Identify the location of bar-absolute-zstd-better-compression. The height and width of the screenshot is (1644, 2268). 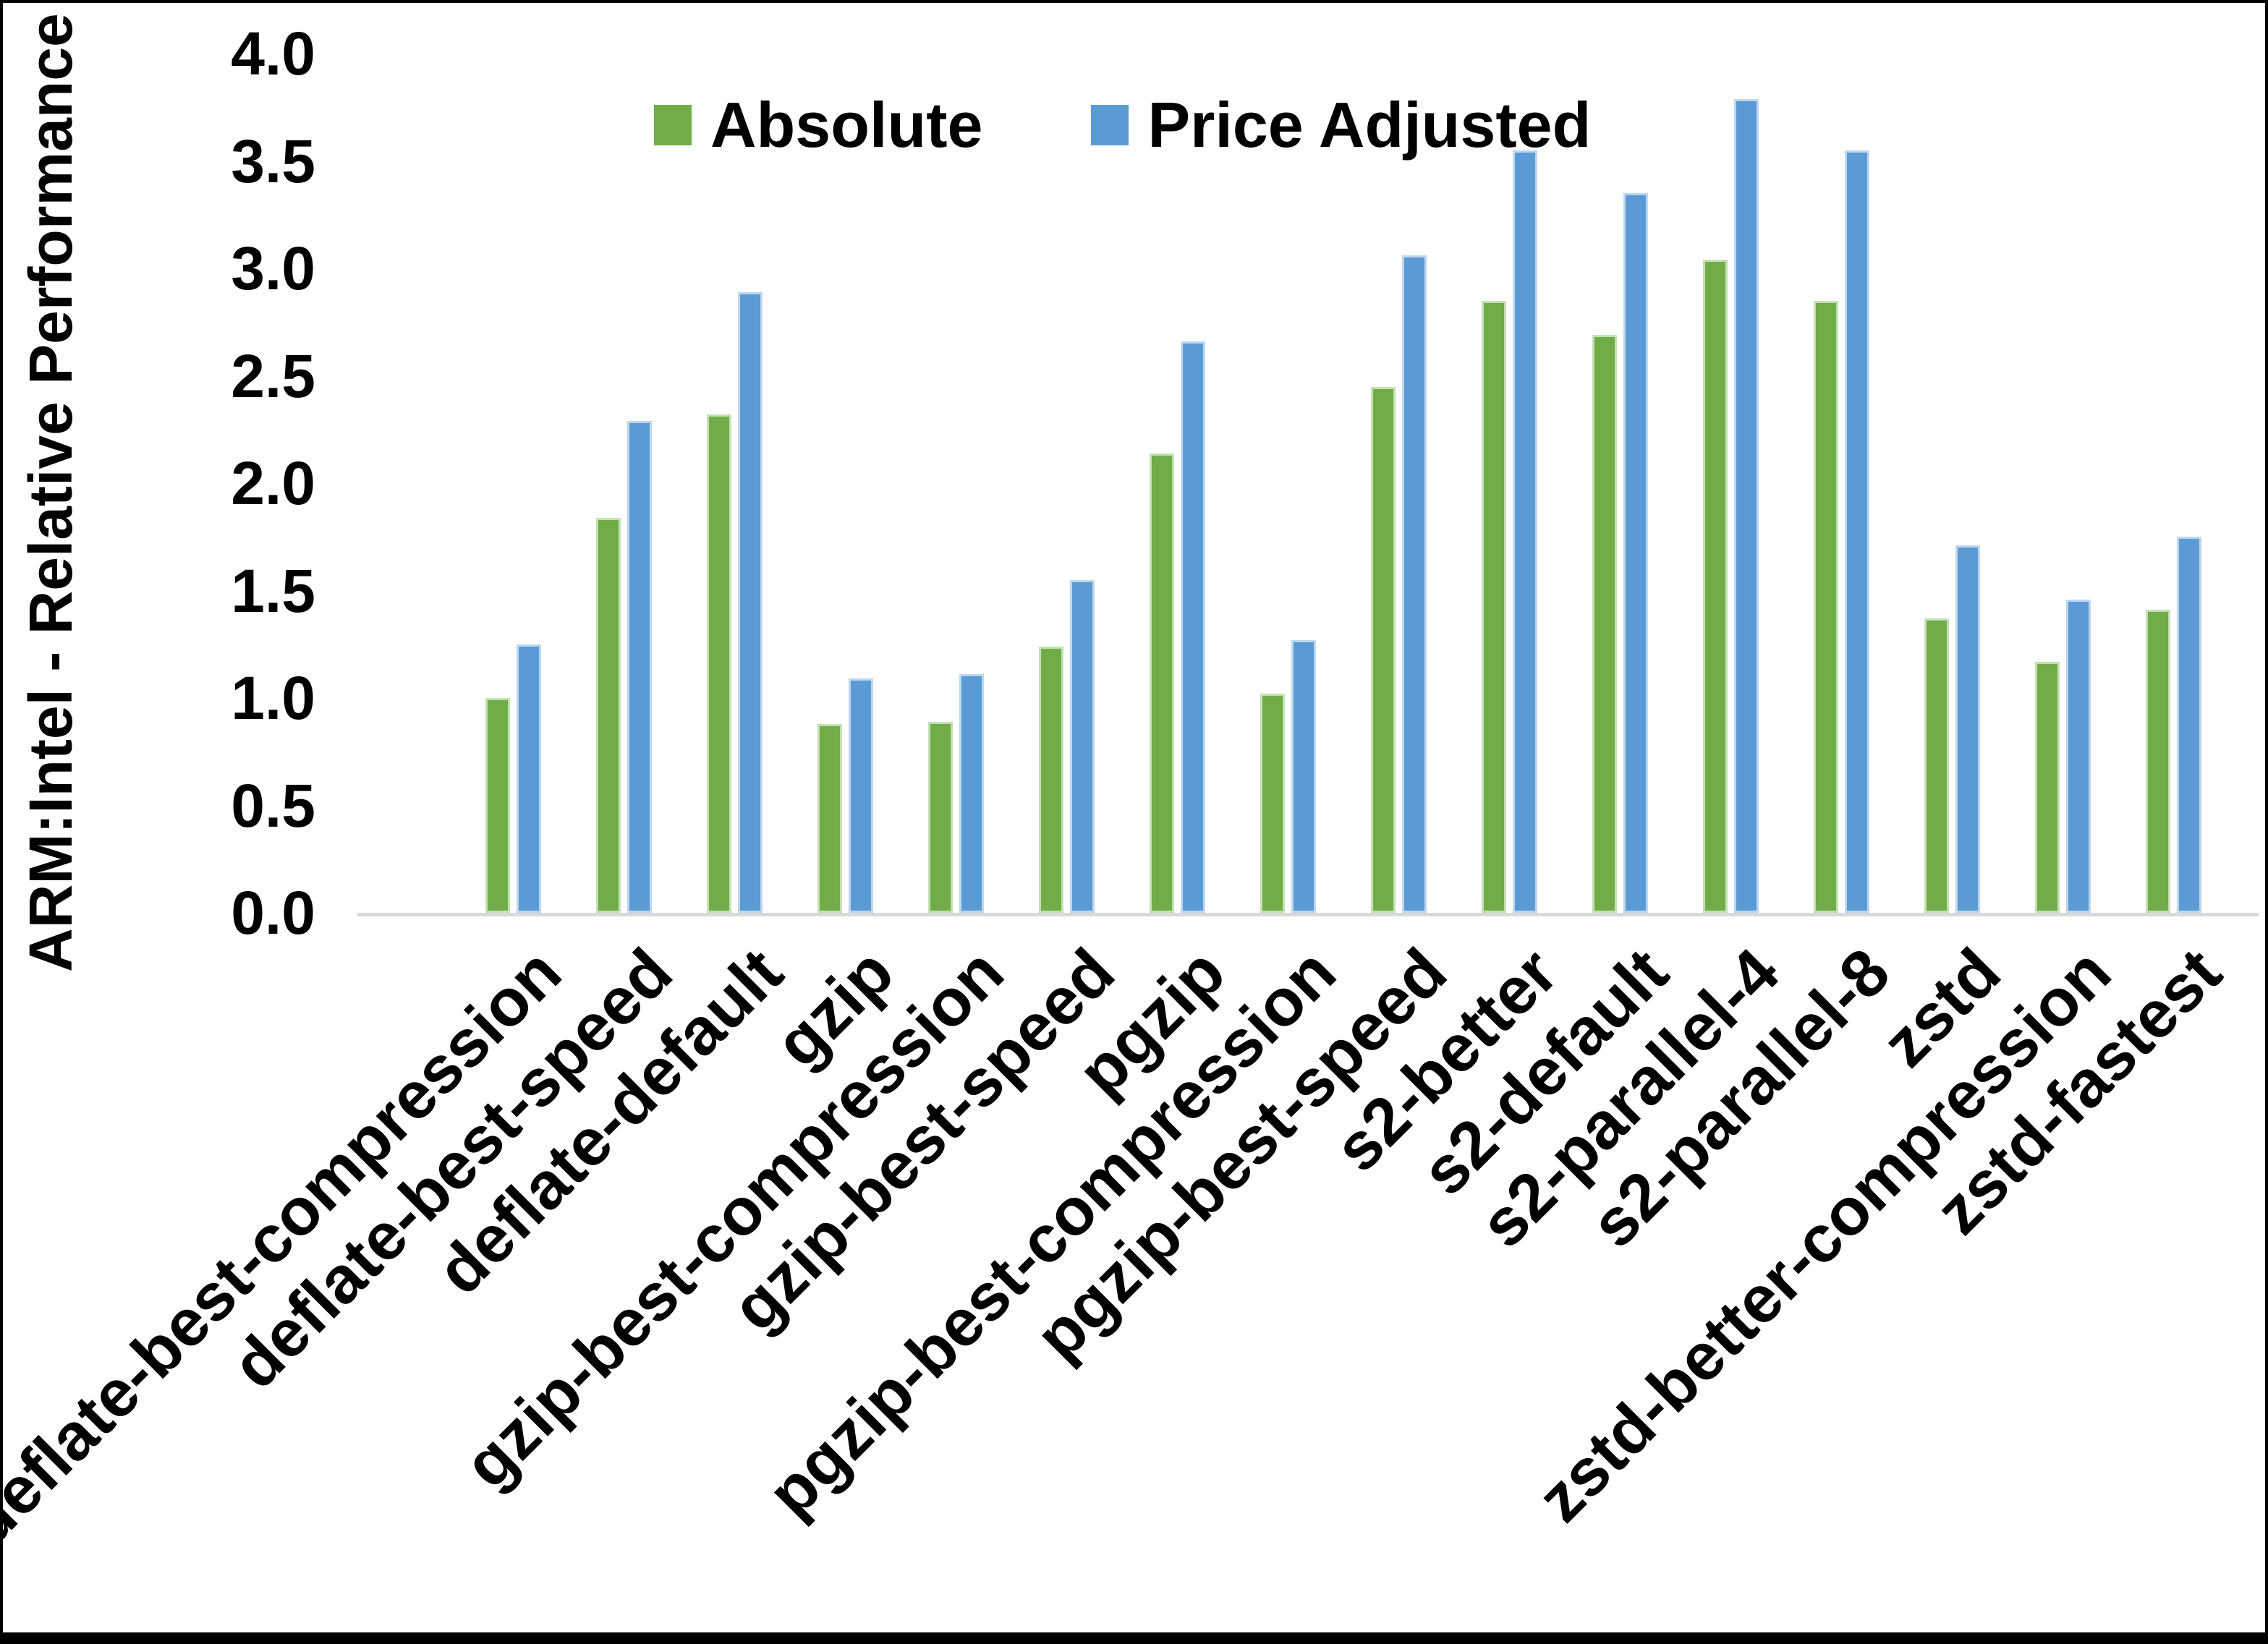
(2047, 787).